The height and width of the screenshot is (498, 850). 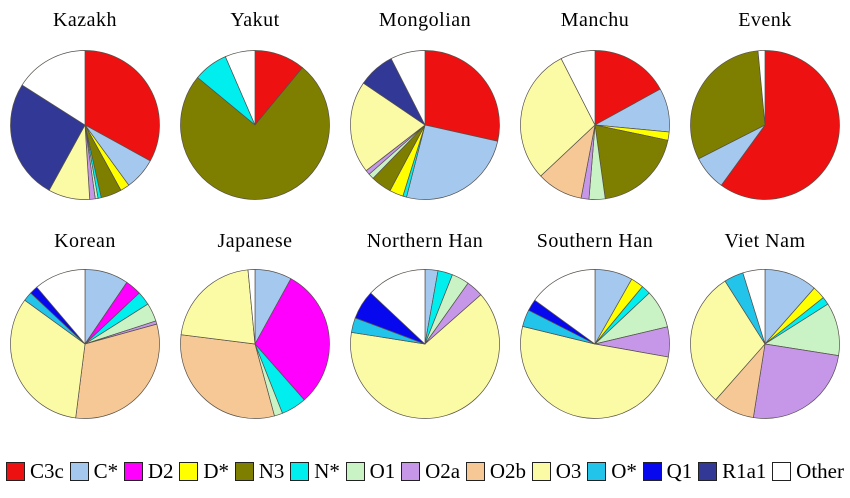 What do you see at coordinates (744, 470) in the screenshot?
I see `legend-label: R1a1` at bounding box center [744, 470].